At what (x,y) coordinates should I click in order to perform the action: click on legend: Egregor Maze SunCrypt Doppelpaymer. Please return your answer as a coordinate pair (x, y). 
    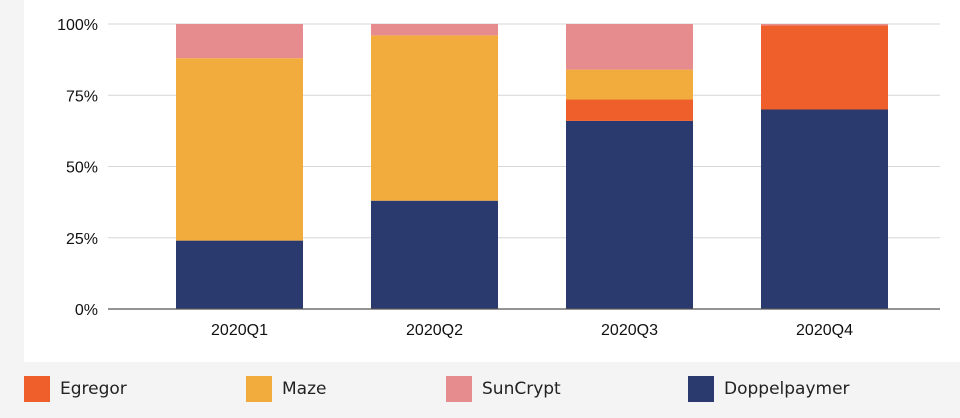
    Looking at the image, I should click on (480, 390).